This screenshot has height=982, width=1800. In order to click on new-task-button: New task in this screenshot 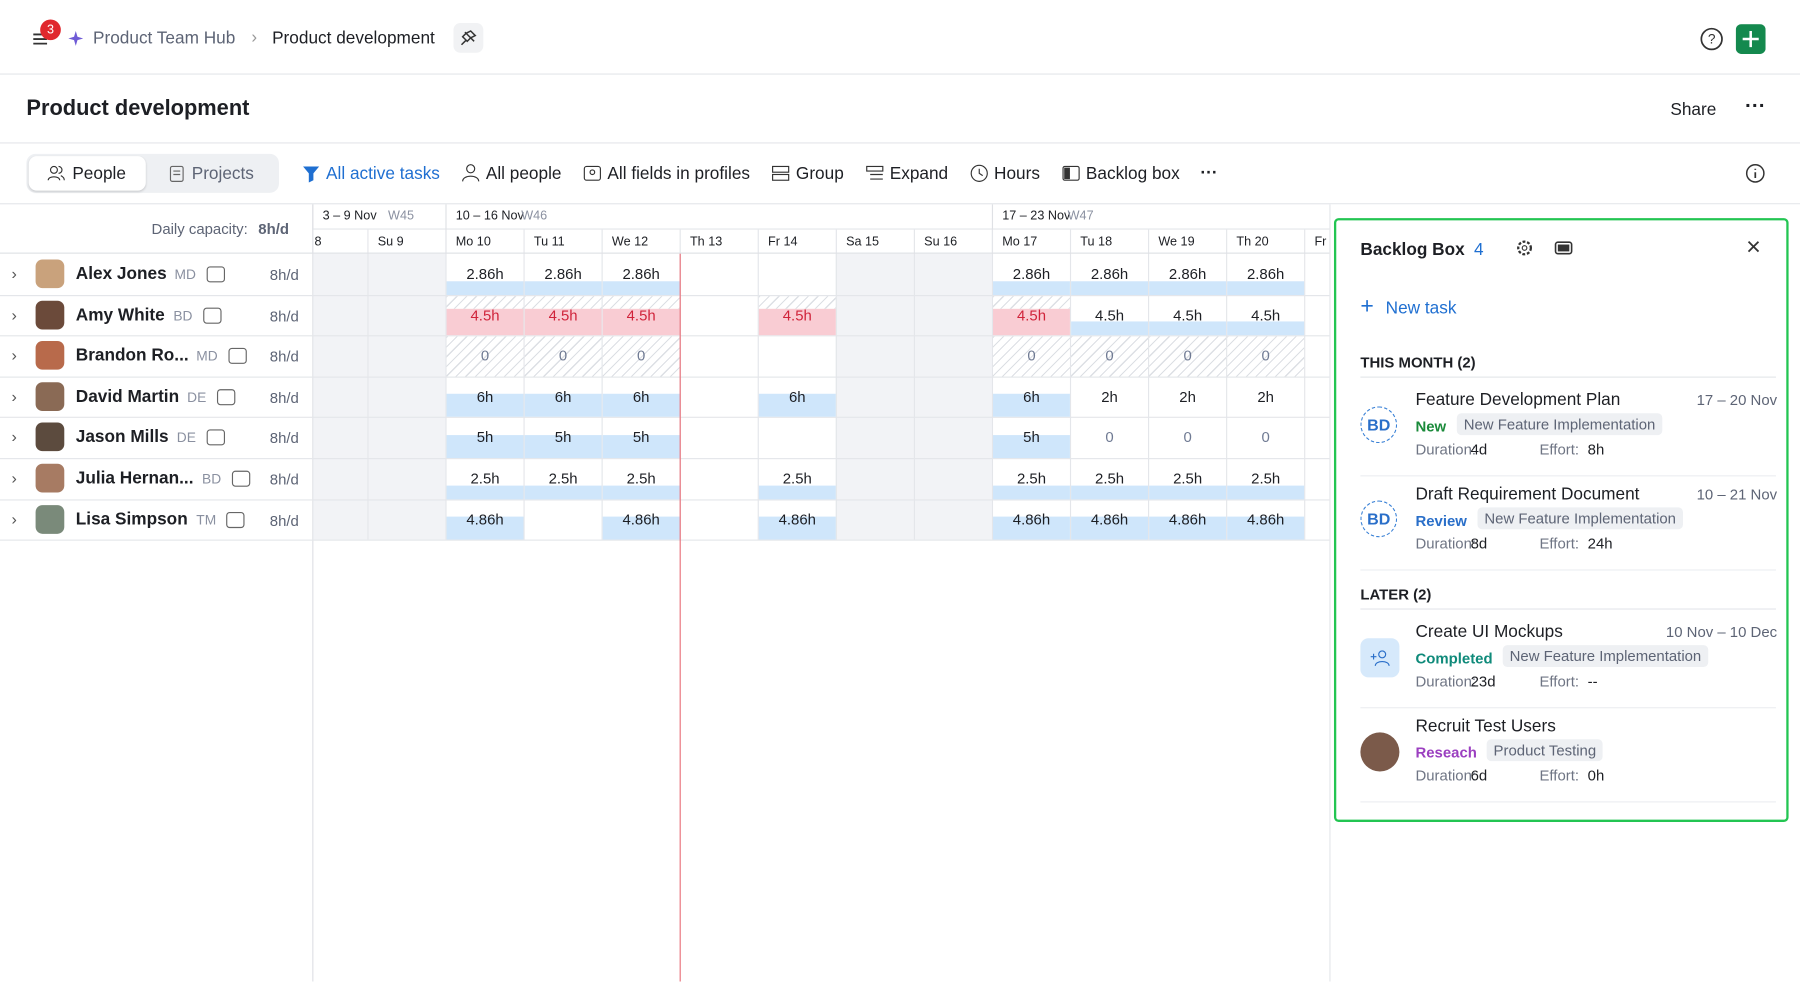, I will do `click(1421, 308)`.